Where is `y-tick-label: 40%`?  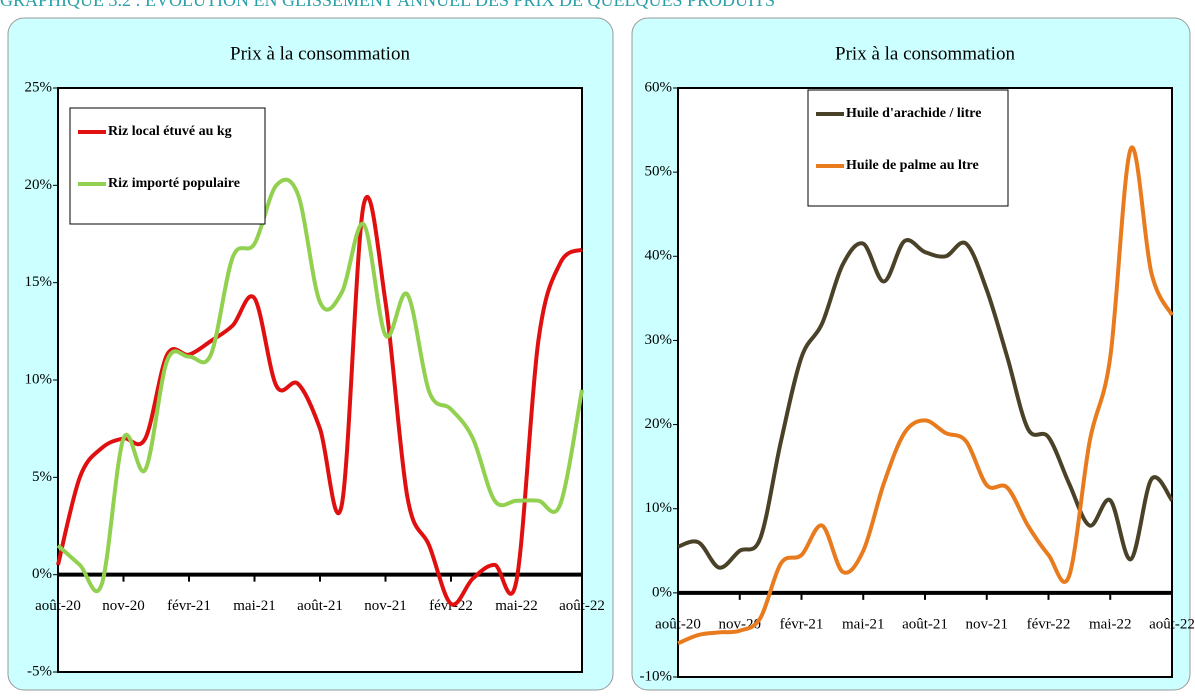 y-tick-label: 40% is located at coordinates (659, 256).